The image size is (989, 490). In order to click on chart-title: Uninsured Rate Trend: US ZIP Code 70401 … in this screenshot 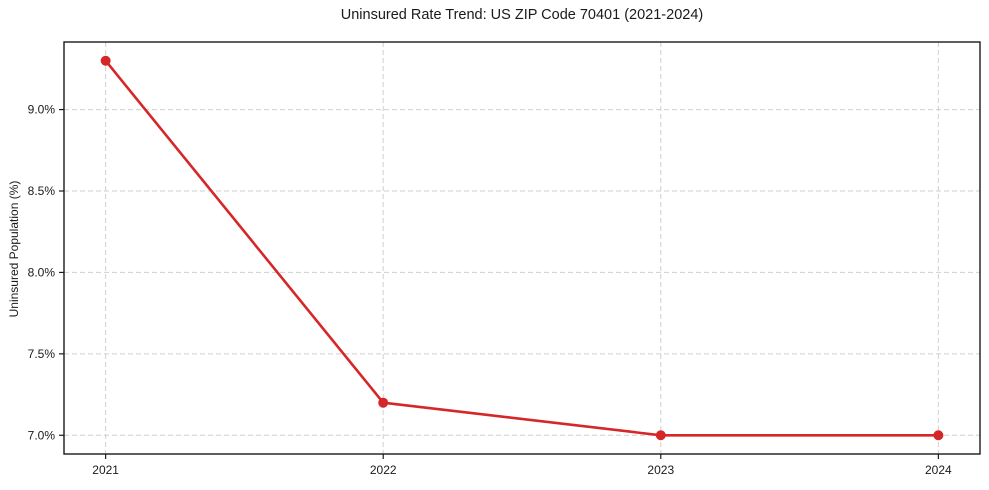, I will do `click(522, 15)`.